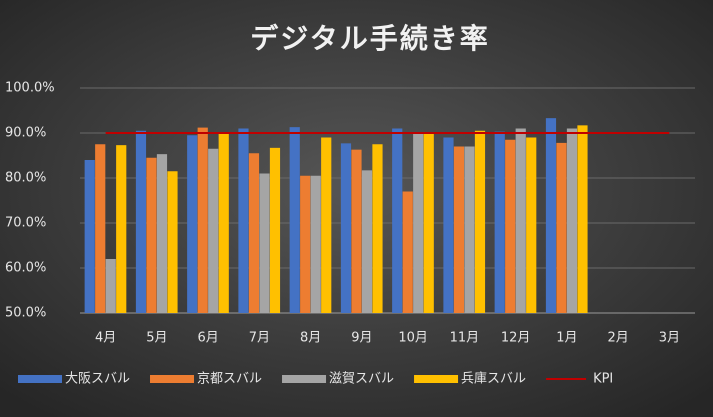 The width and height of the screenshot is (713, 417). I want to click on legend-label: 大阪スバル, so click(97, 379).